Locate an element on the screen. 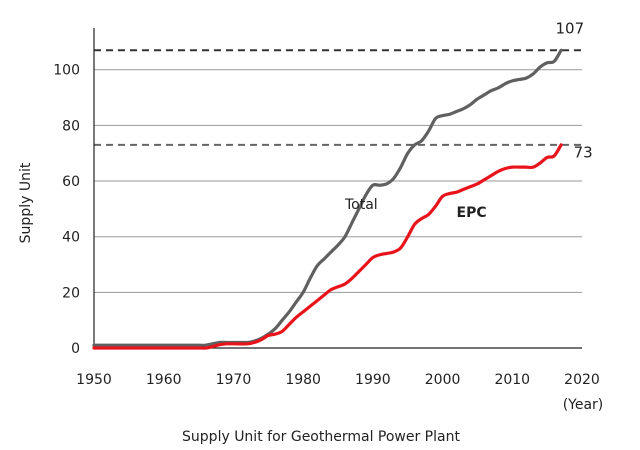  series-label-total: Total is located at coordinates (361, 205).